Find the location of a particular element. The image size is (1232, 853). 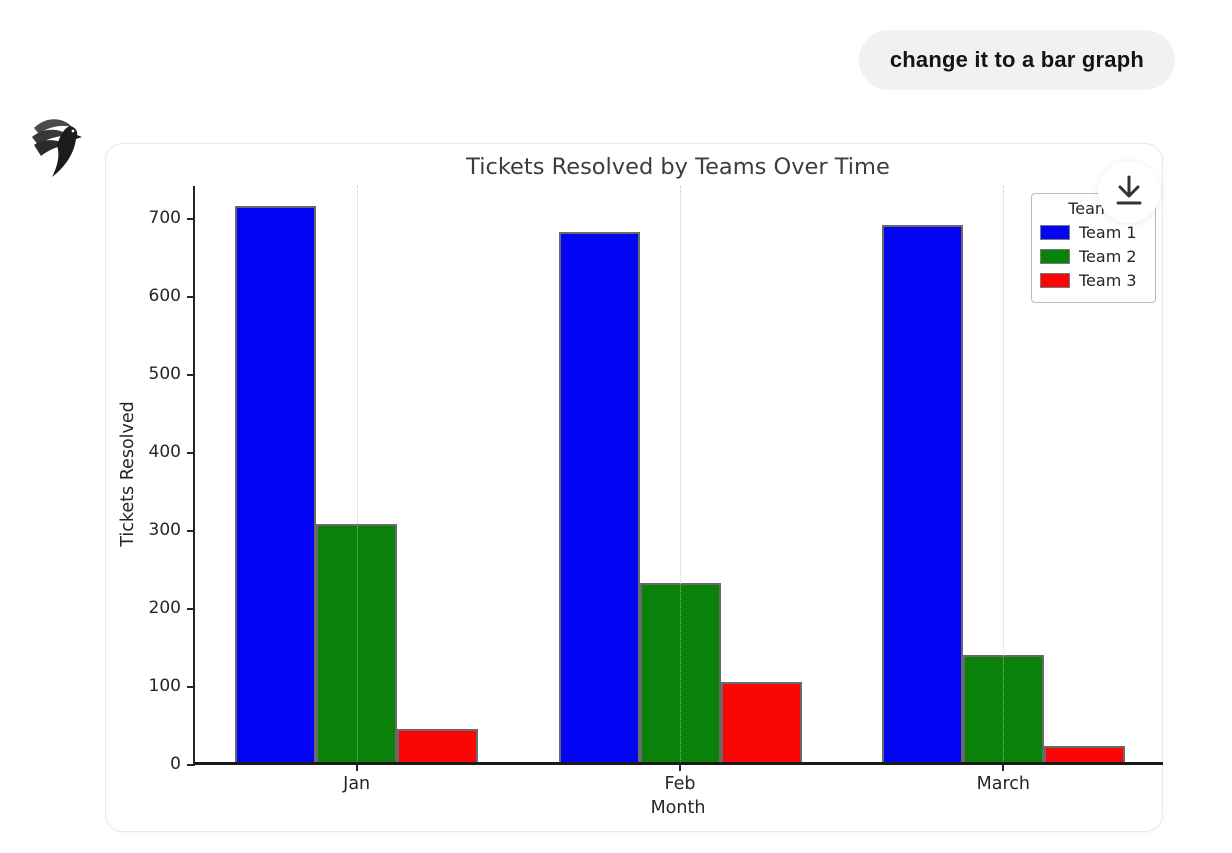

x-tick-label: March is located at coordinates (1003, 784).